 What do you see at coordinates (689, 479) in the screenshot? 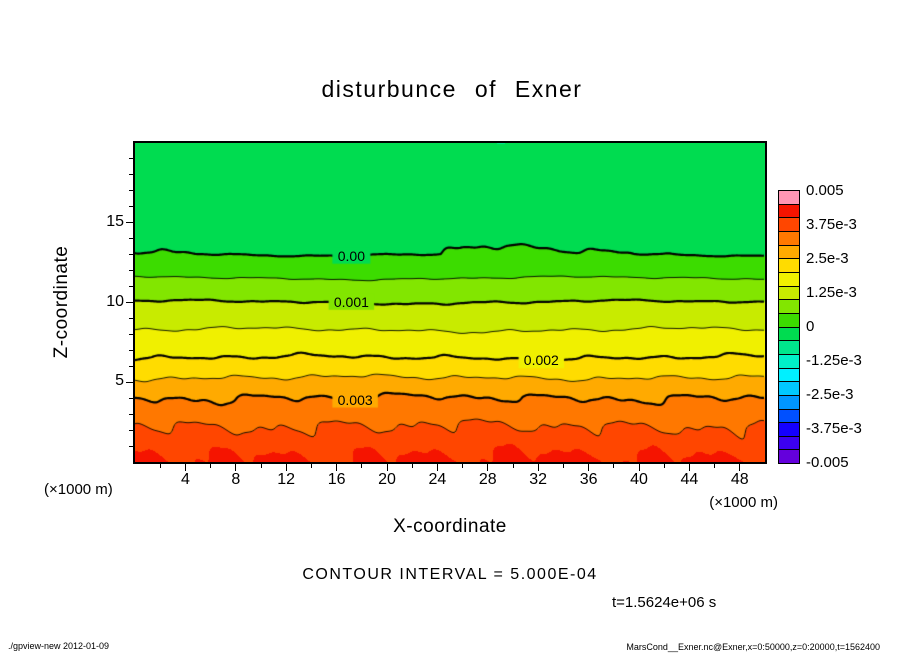
I see `x-tick-label: 44` at bounding box center [689, 479].